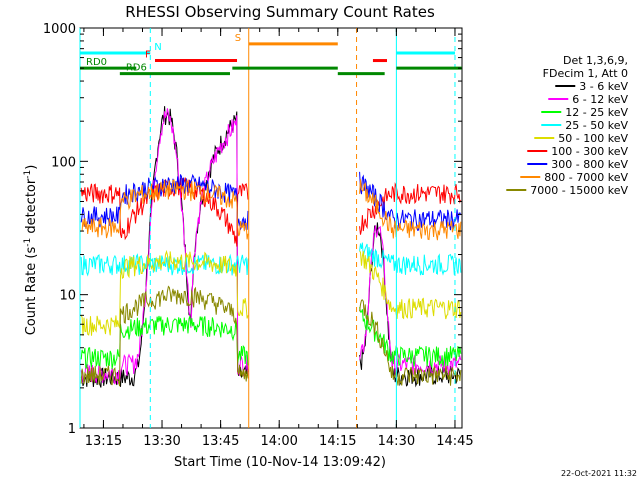  What do you see at coordinates (59, 29) in the screenshot?
I see `y-tick-label: 1000` at bounding box center [59, 29].